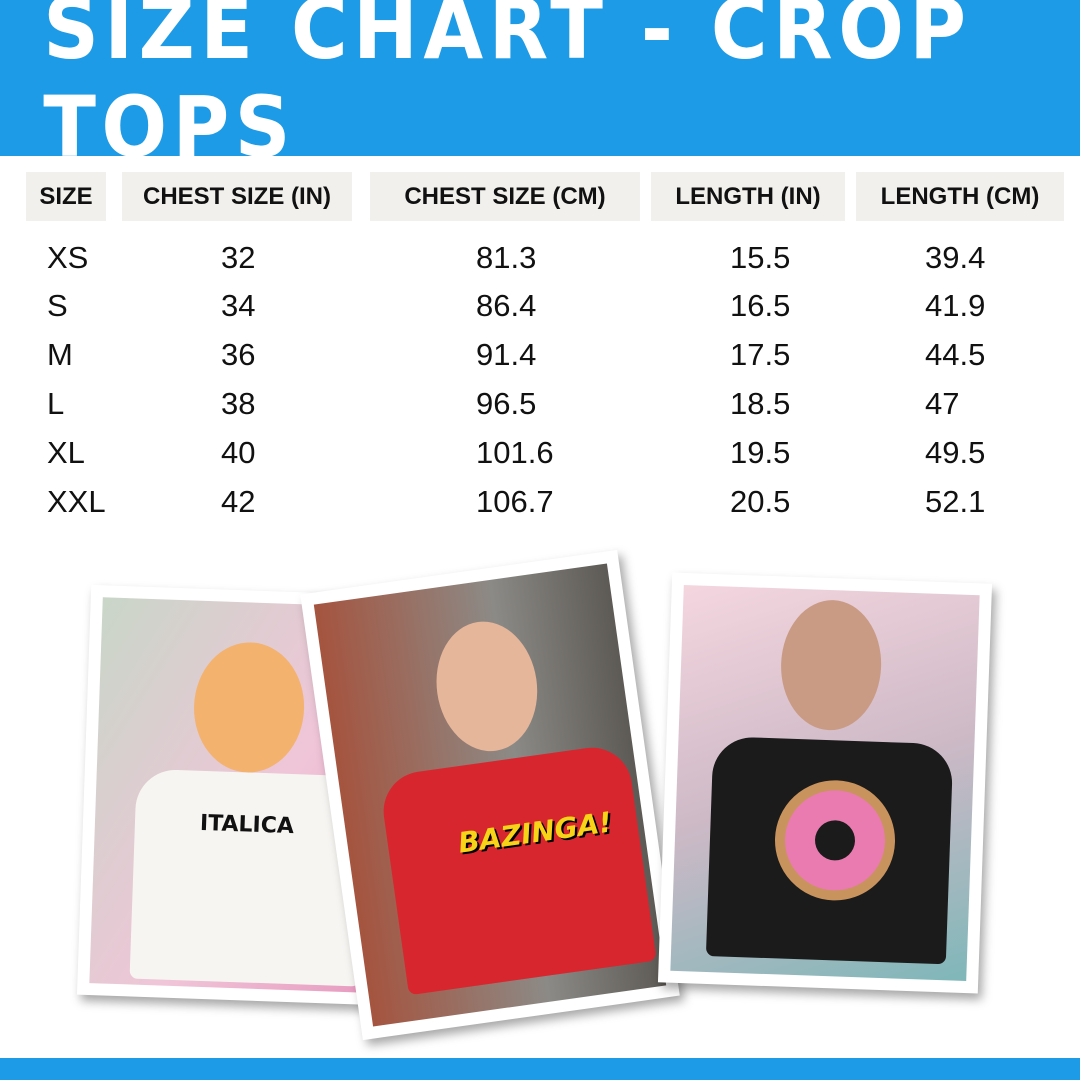 Image resolution: width=1080 pixels, height=1080 pixels. What do you see at coordinates (66, 196) in the screenshot?
I see `header-size: SIZE` at bounding box center [66, 196].